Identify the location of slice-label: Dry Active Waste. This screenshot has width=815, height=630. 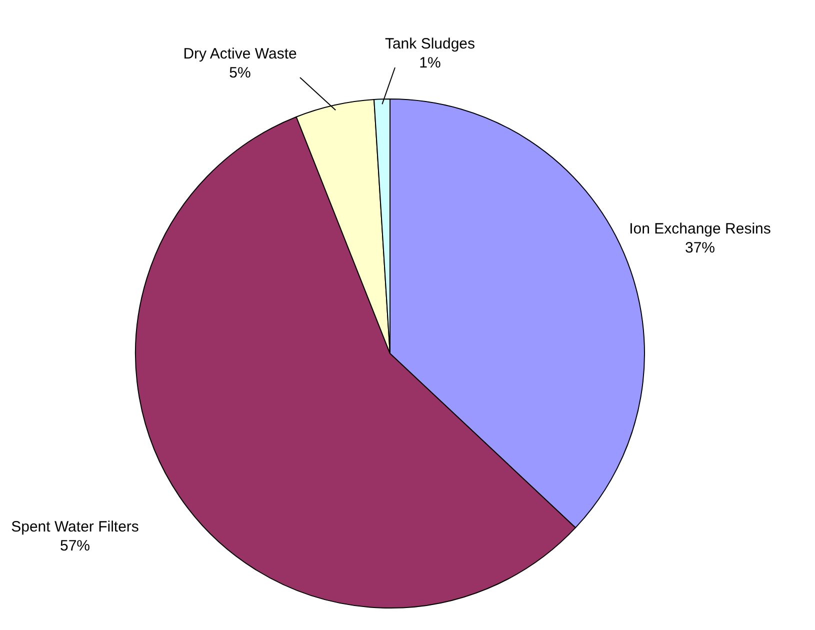
(240, 54).